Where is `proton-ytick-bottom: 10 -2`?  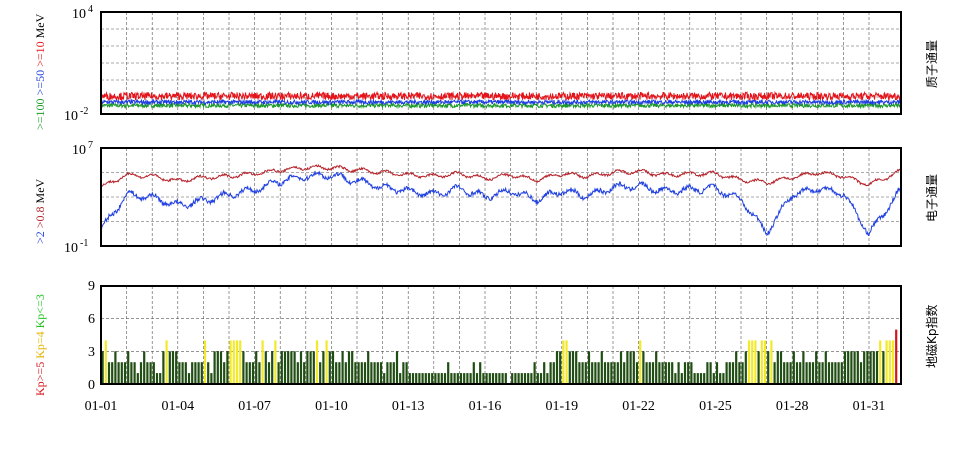
proton-ytick-bottom: 10 -2 is located at coordinates (76, 115).